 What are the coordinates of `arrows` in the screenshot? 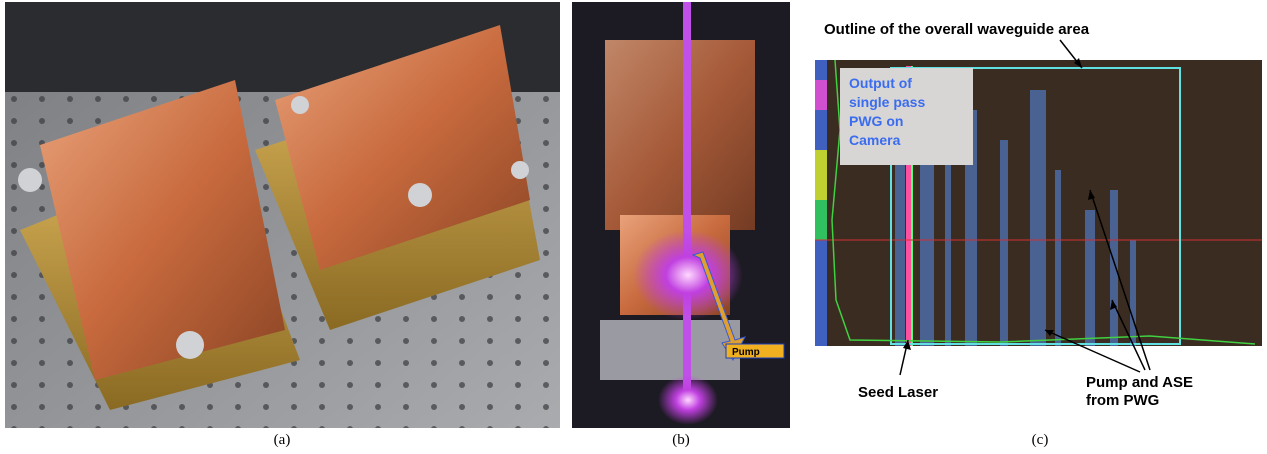 It's located at (1025, 207).